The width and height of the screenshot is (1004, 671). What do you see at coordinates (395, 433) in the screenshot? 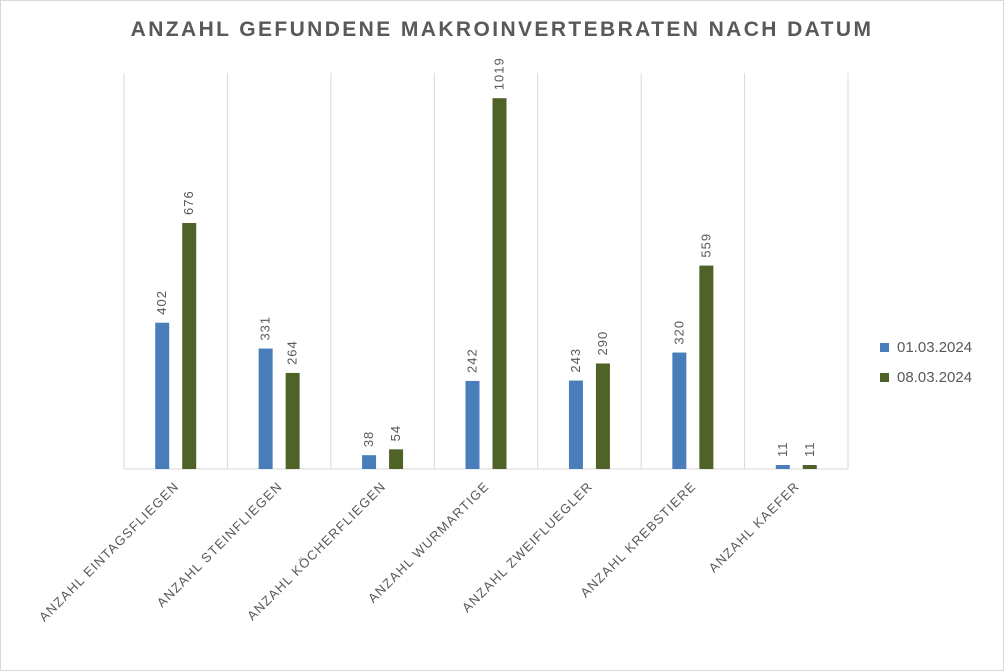
I see `data-label-series-2-2: 54` at bounding box center [395, 433].